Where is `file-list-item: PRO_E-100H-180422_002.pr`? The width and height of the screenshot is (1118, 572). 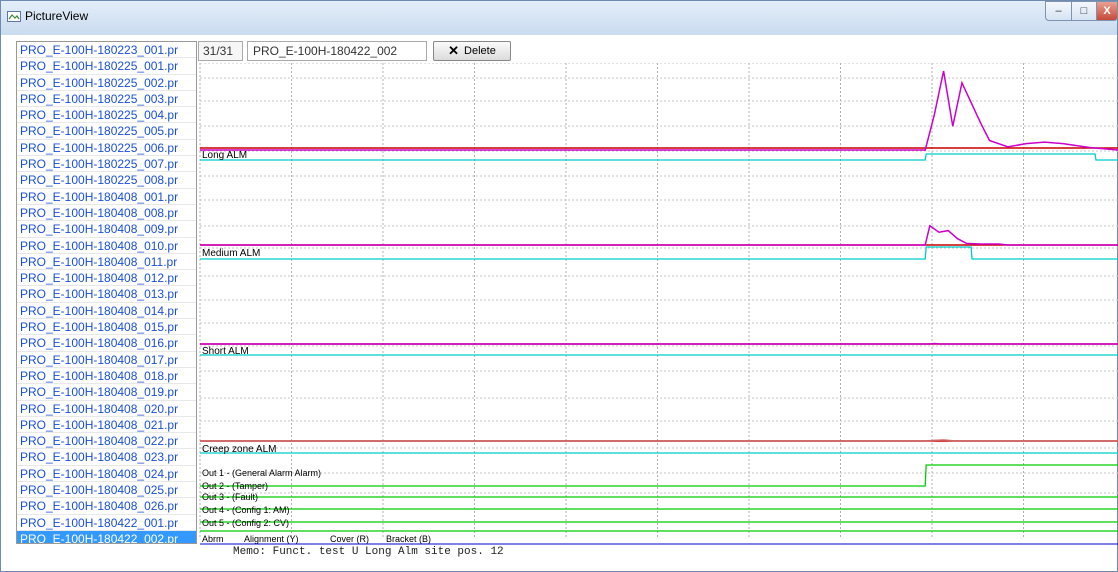
file-list-item: PRO_E-100H-180422_002.pr is located at coordinates (106, 536).